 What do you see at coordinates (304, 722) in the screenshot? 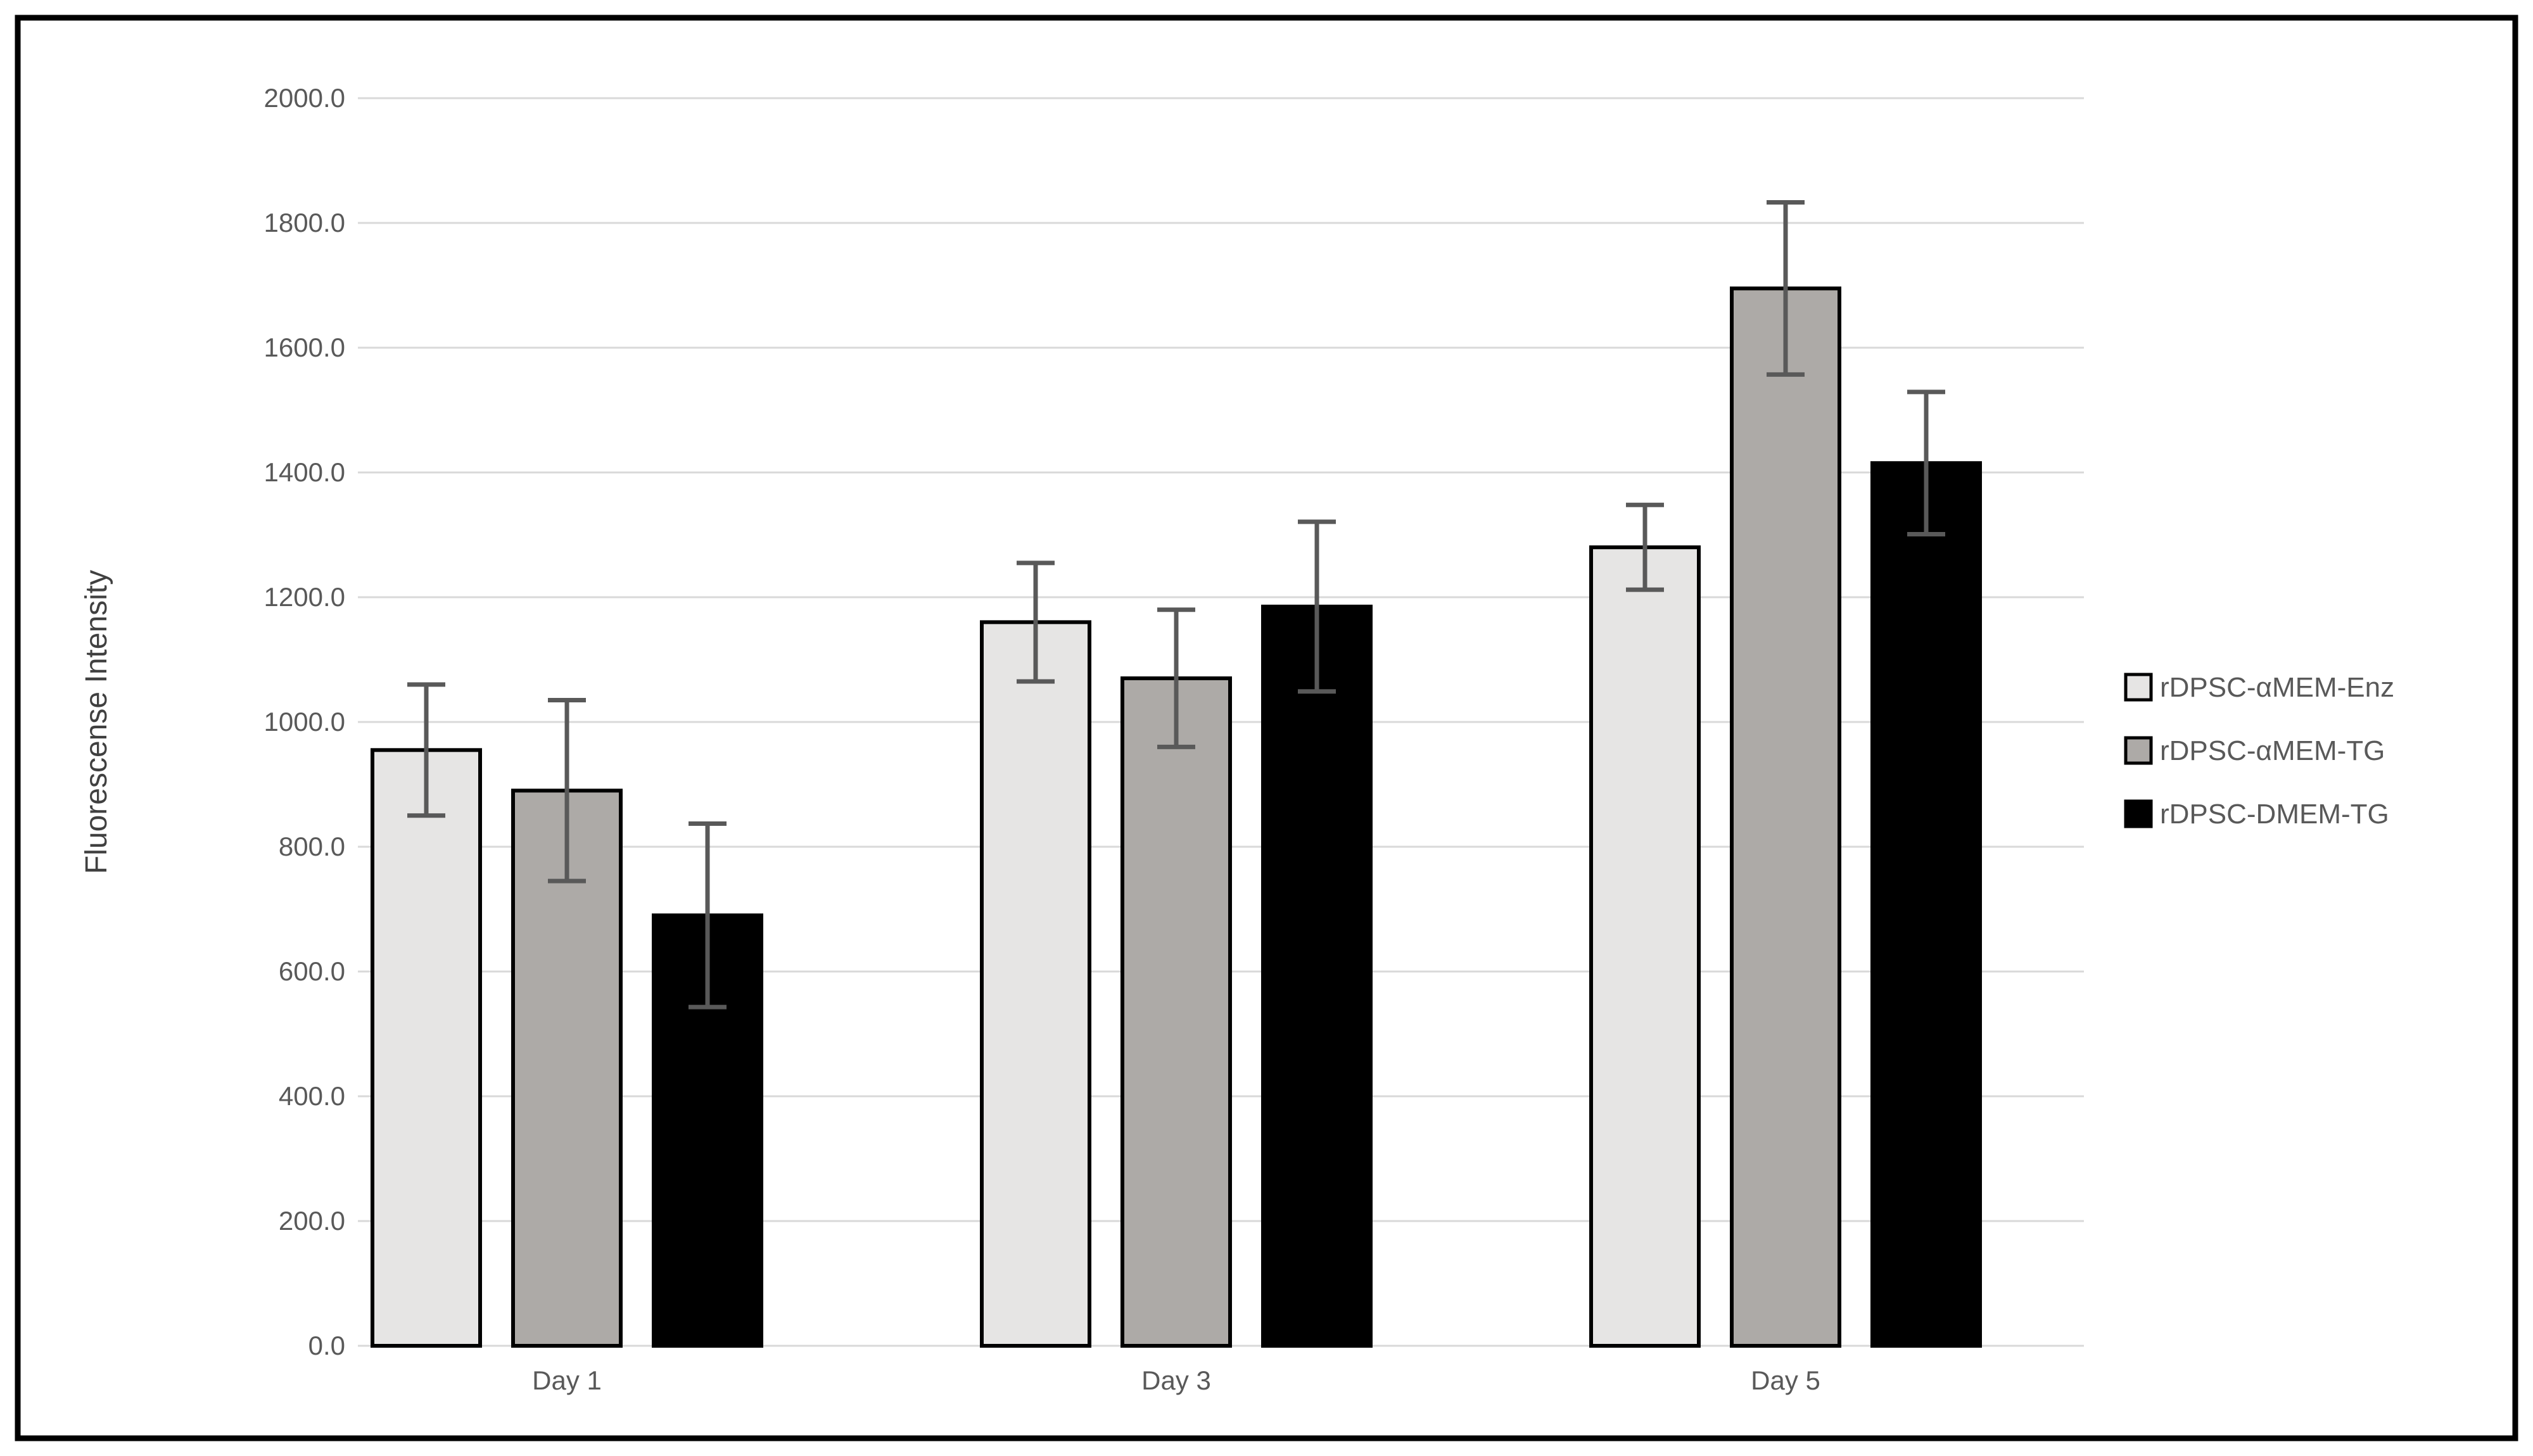
I see `y-axis-tick-label-1000-0: 1000.0` at bounding box center [304, 722].